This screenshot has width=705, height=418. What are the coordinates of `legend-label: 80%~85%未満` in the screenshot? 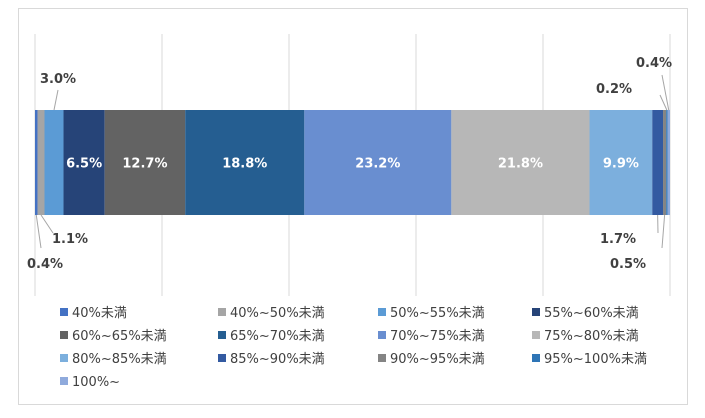 It's located at (119, 359).